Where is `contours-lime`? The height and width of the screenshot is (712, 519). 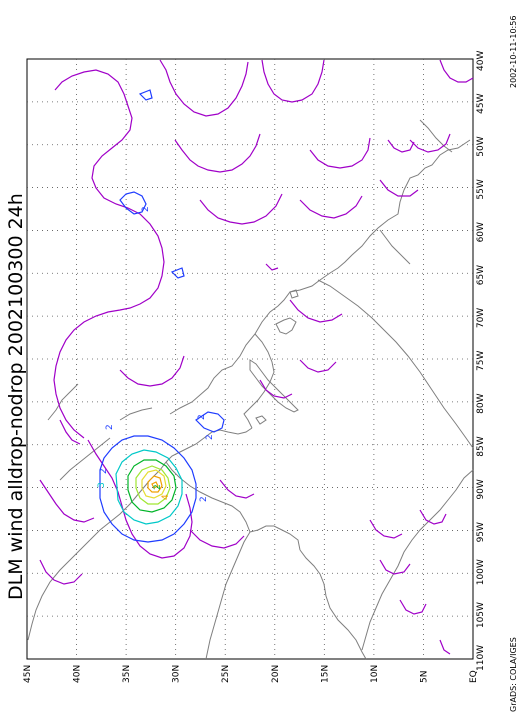 contours-lime is located at coordinates (153, 485).